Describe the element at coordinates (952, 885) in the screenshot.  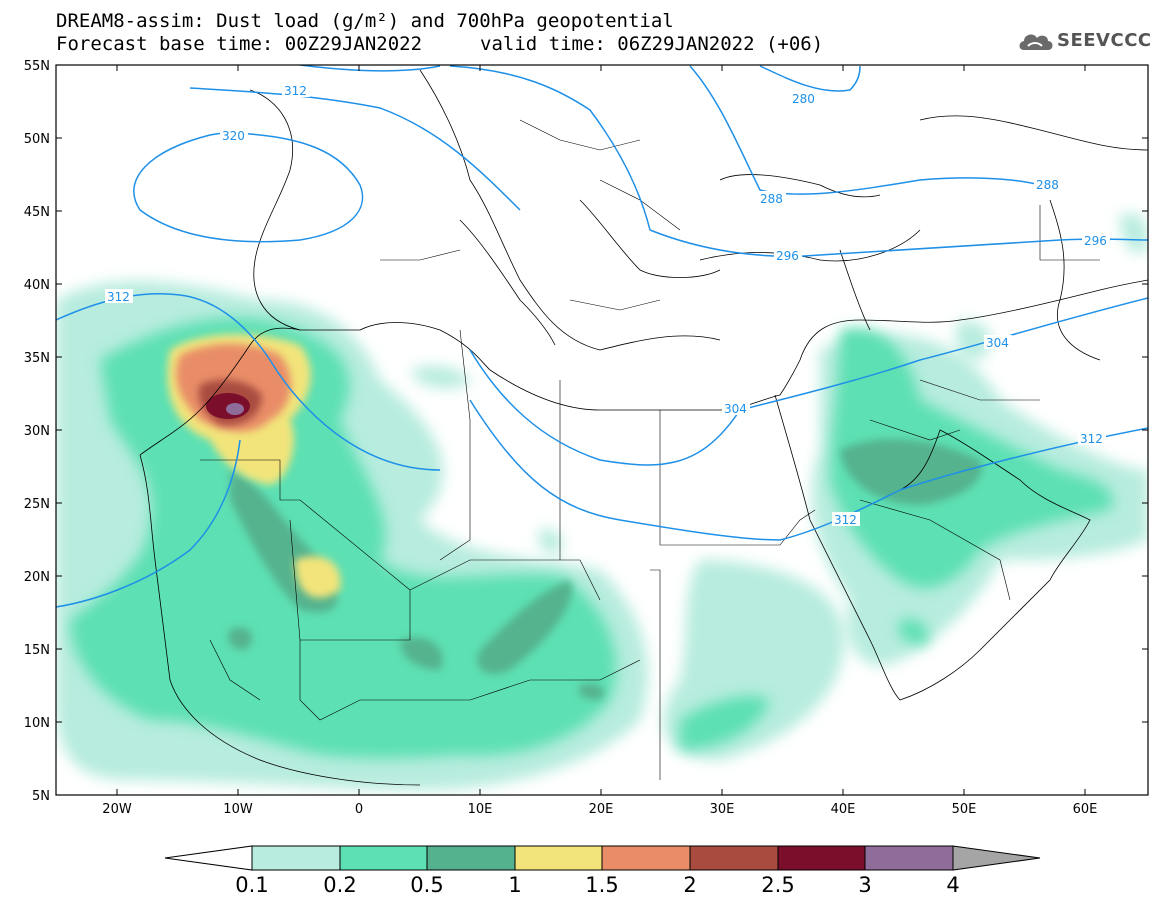
I see `colorbar-label: 4` at that location.